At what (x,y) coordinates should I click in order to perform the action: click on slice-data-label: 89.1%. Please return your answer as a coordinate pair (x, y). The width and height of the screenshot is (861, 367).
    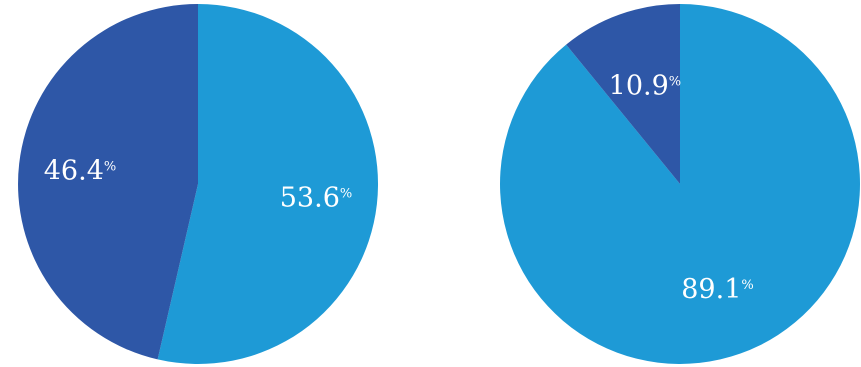
    Looking at the image, I should click on (717, 289).